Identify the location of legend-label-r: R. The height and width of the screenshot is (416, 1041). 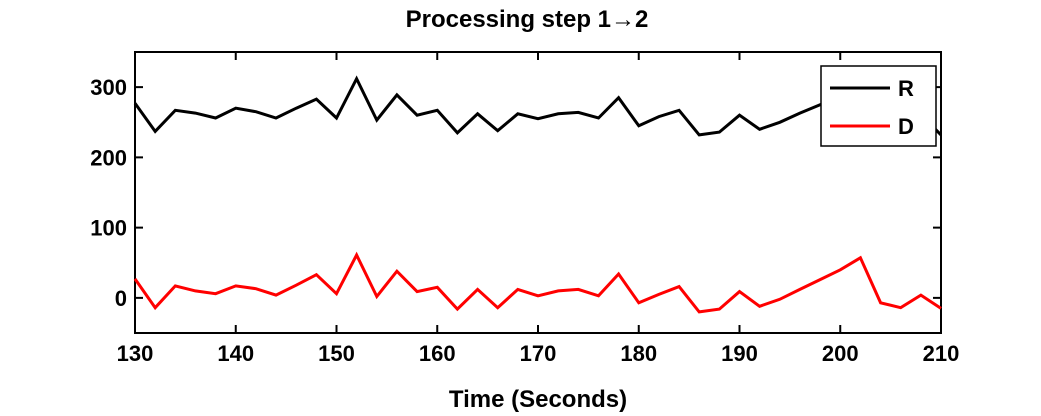
(906, 88).